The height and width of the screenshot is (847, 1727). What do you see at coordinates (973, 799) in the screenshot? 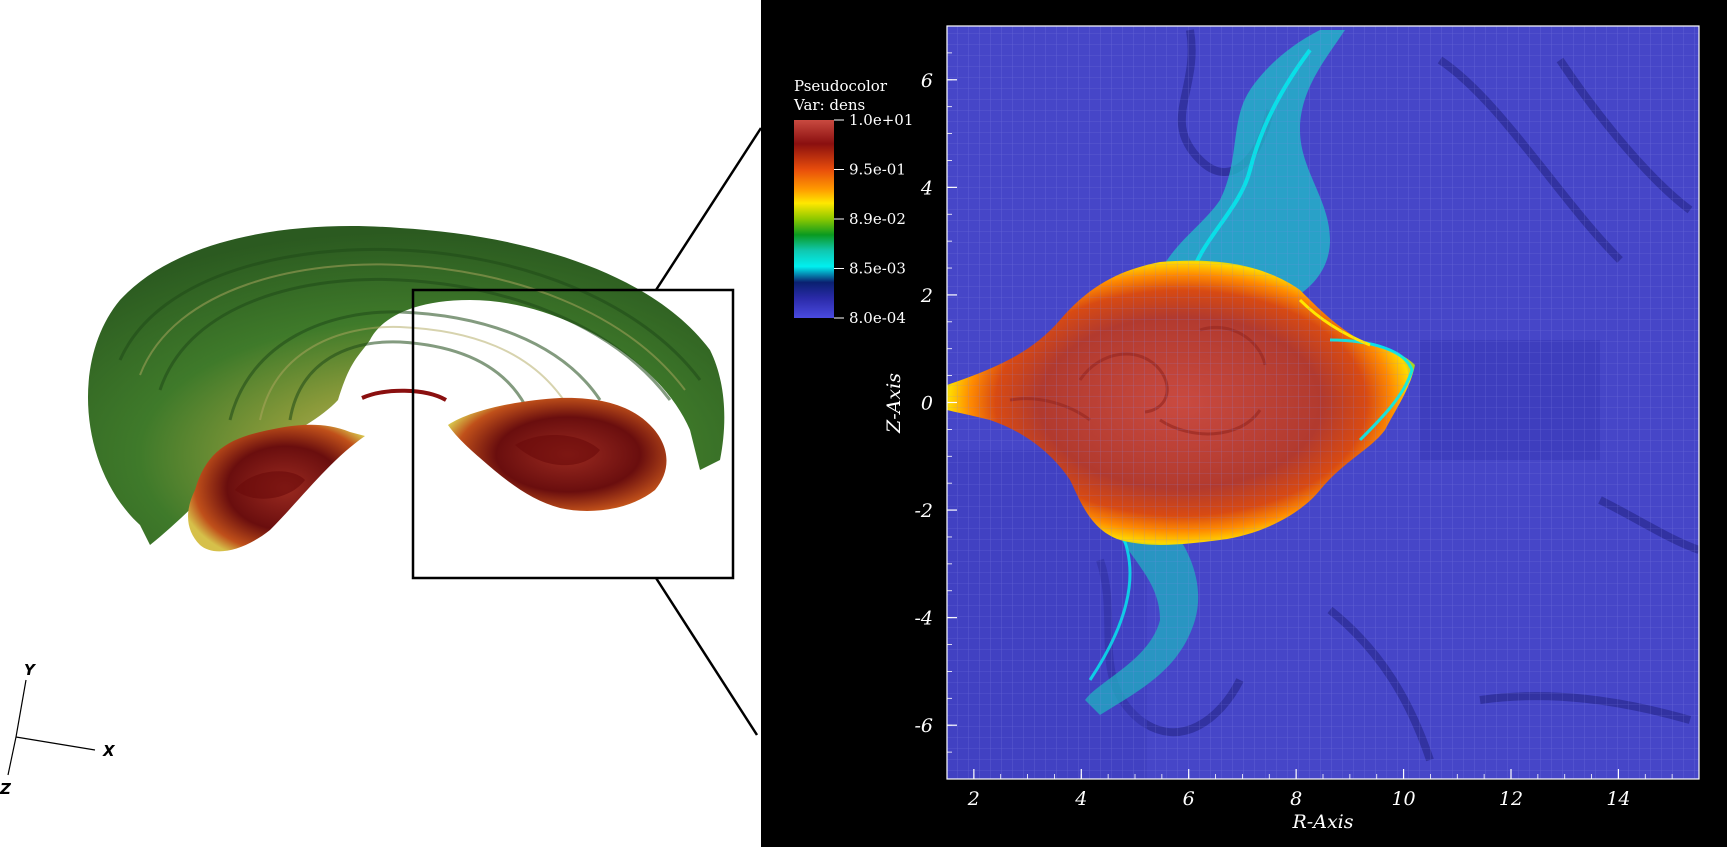
I see `x-tick-label: 2` at bounding box center [973, 799].